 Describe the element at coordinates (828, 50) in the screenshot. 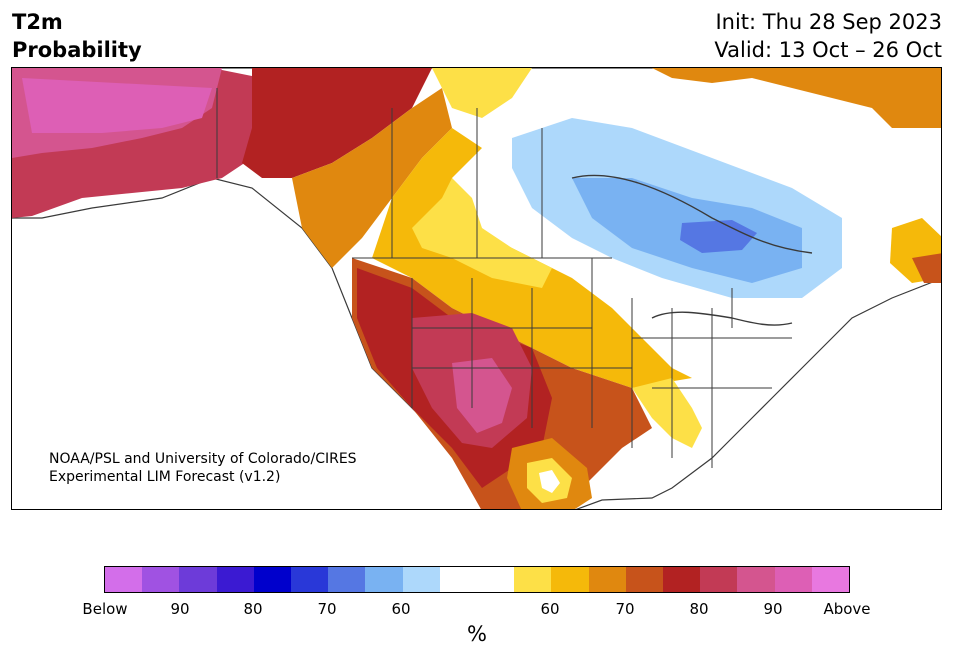

I see `valid-range: Valid: 13 Oct – 26 Oct` at that location.